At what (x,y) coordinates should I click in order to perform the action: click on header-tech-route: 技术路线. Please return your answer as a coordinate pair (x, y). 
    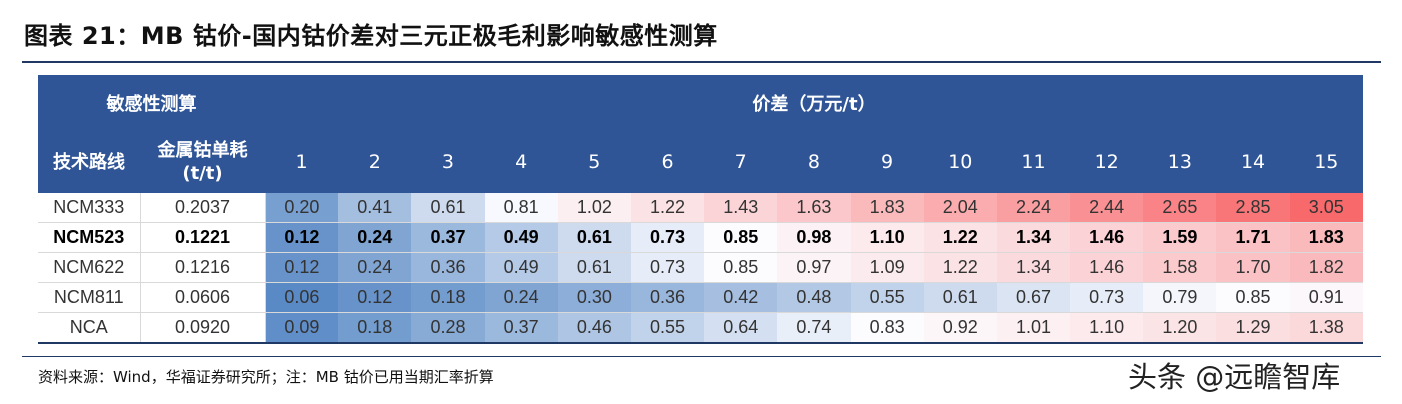
    Looking at the image, I should click on (89, 162).